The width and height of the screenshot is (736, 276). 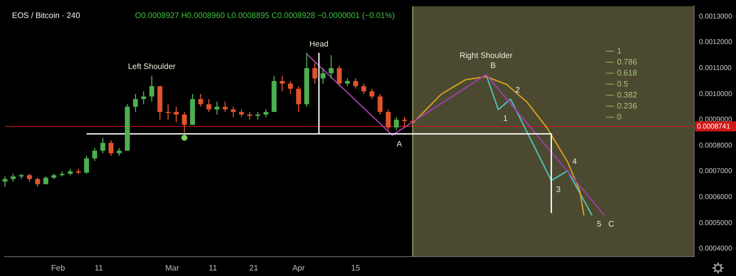 I want to click on x-tick-label: 15, so click(x=356, y=267).